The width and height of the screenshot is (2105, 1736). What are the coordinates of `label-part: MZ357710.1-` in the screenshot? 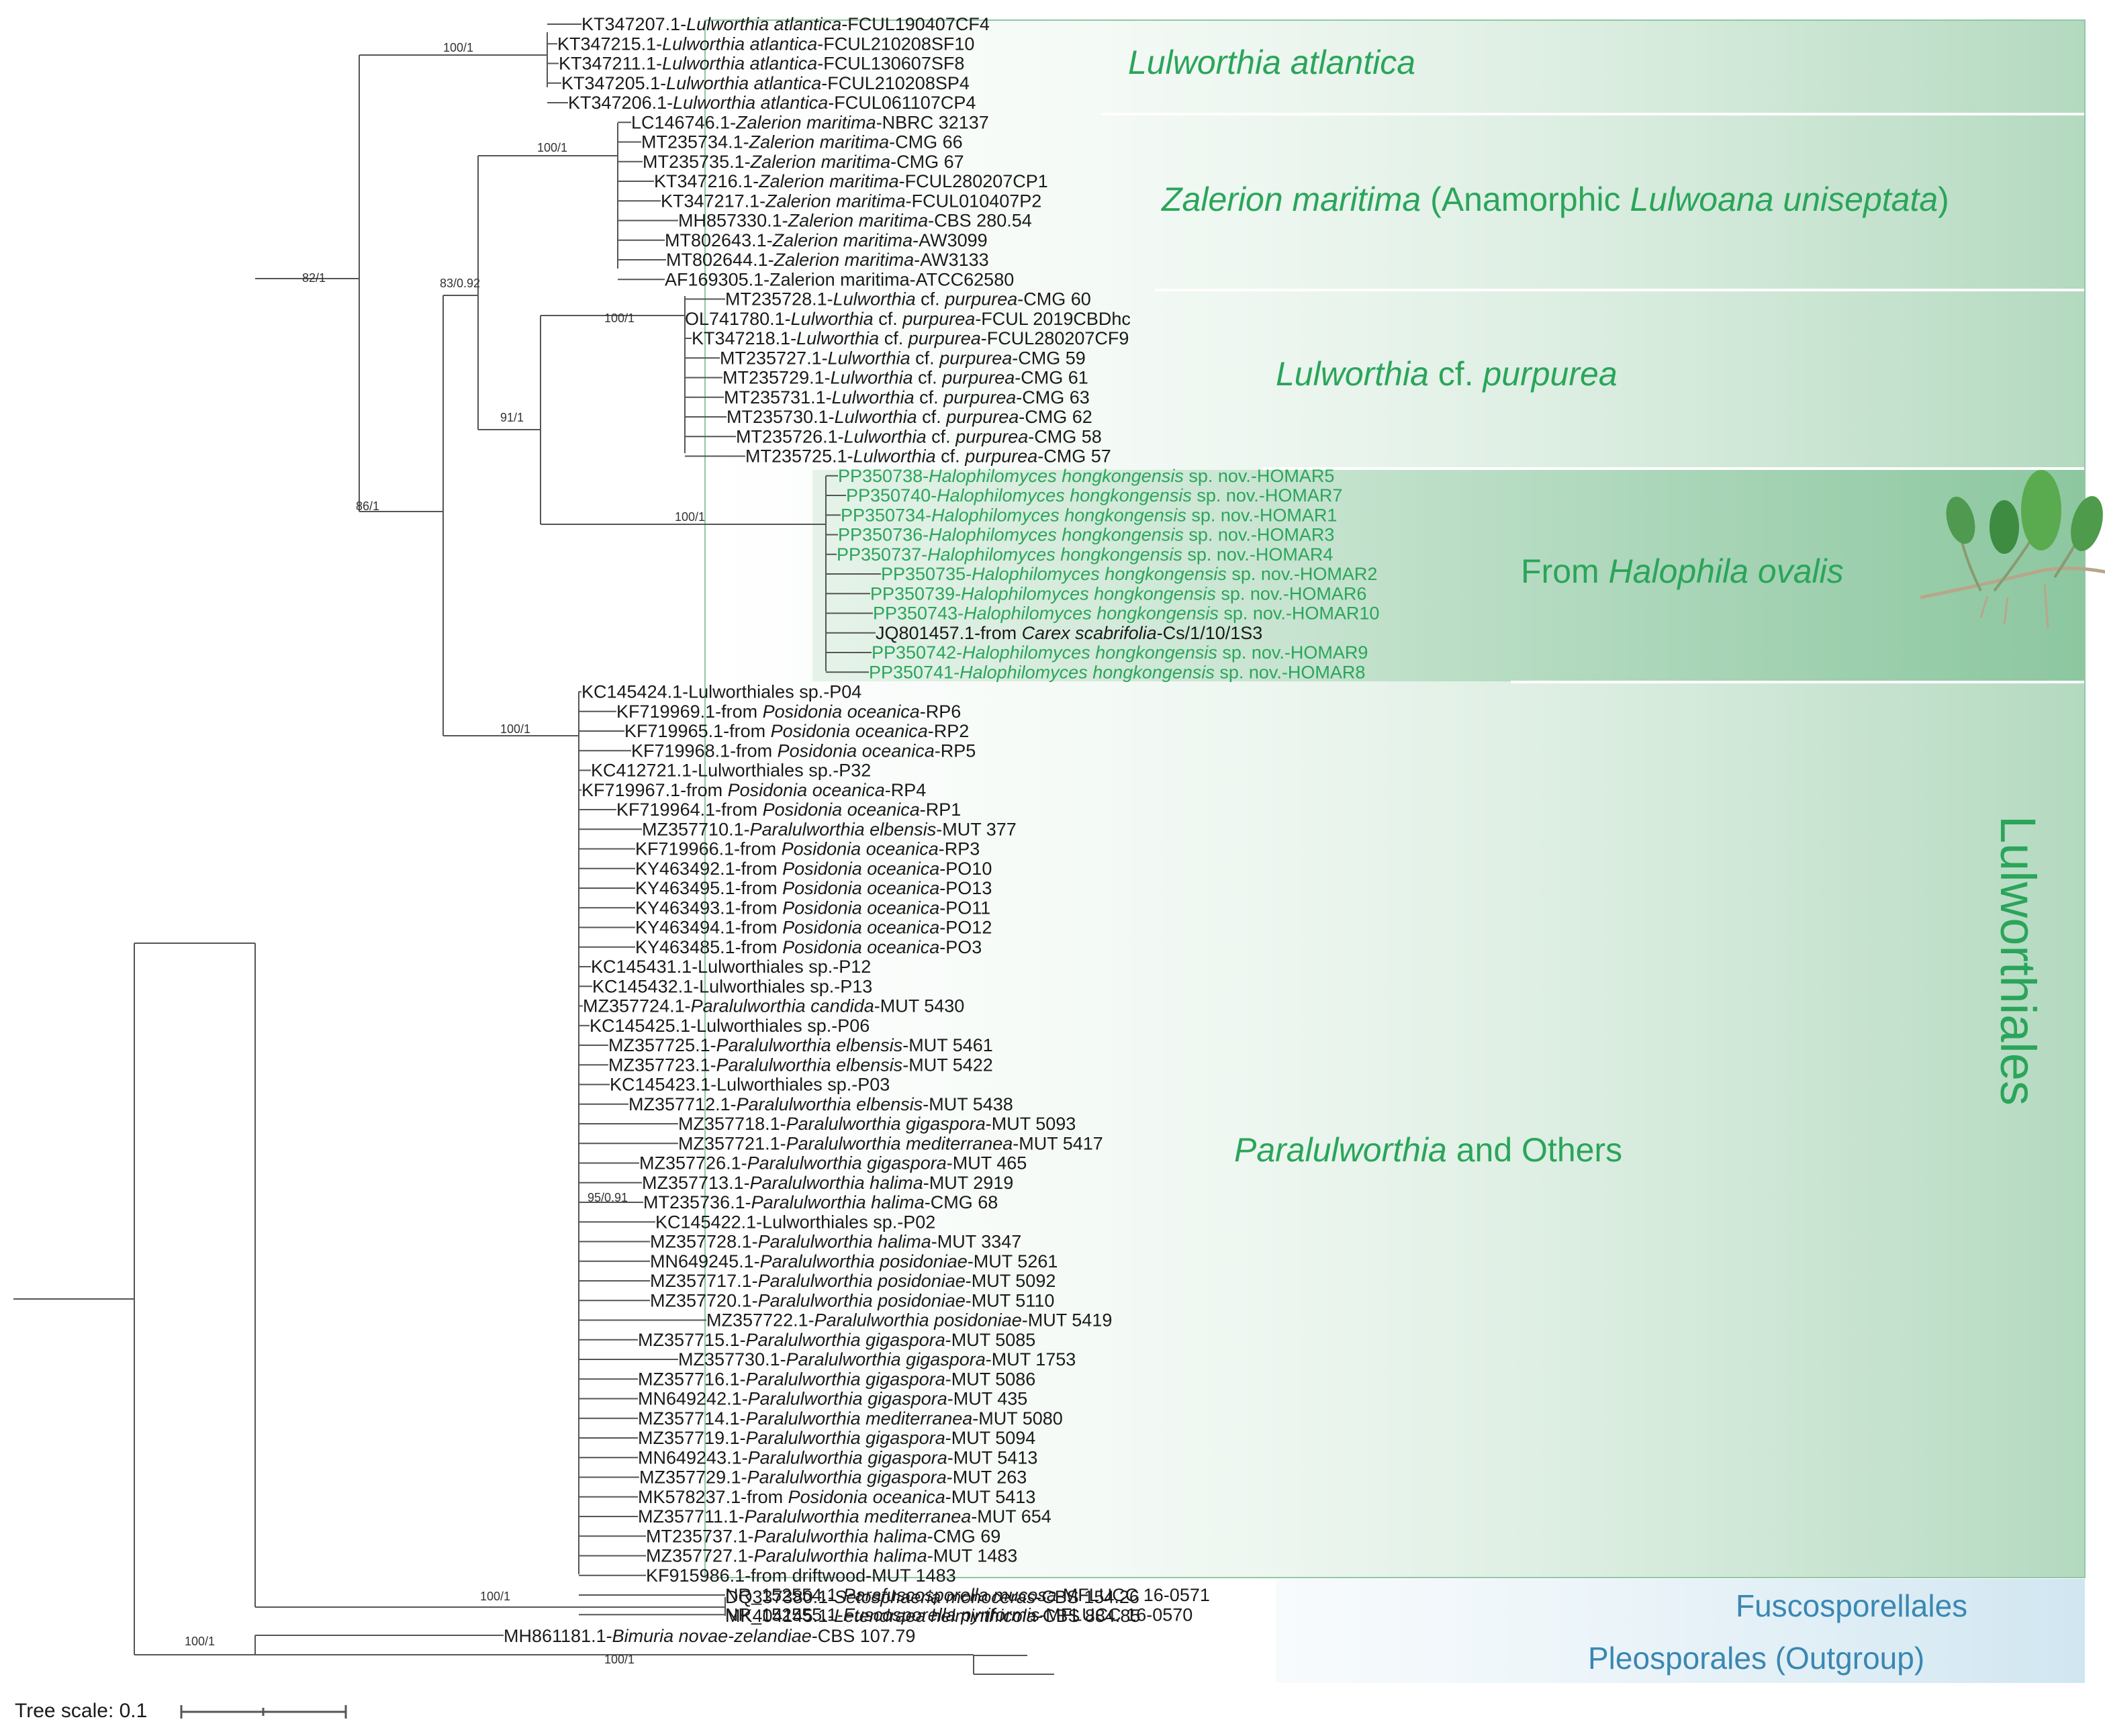 It's located at (696, 829).